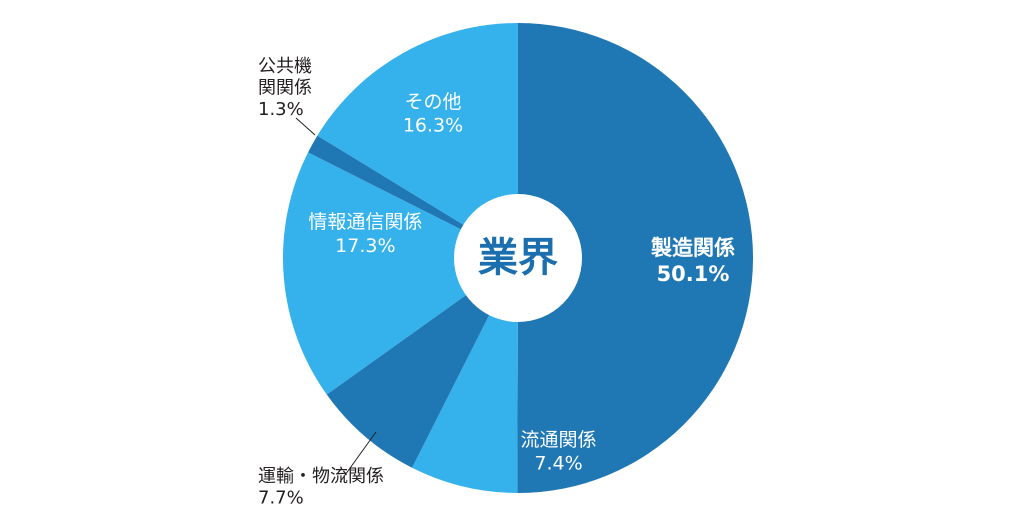  Describe the element at coordinates (558, 464) in the screenshot. I see `slice-label-value: 7.4%` at that location.